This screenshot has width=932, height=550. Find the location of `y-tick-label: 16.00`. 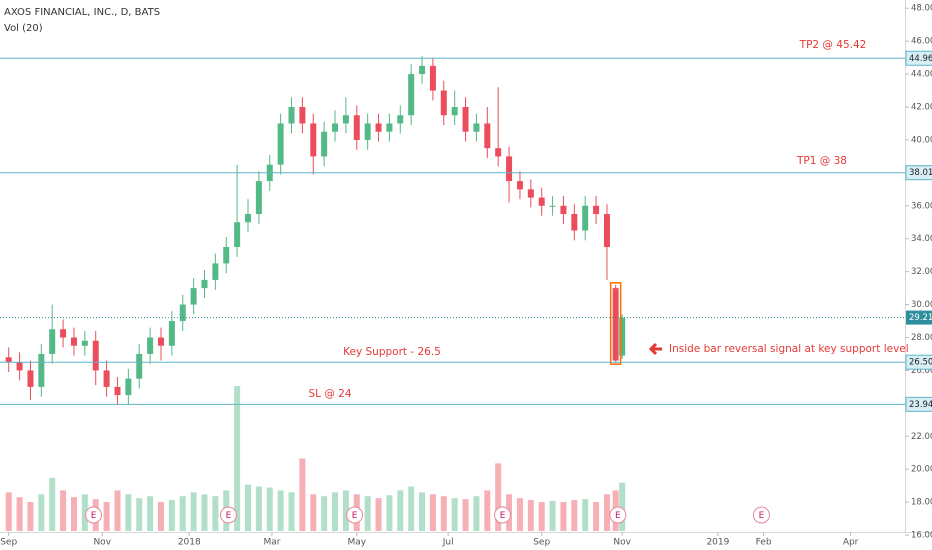

y-tick-label: 16.00 is located at coordinates (921, 536).